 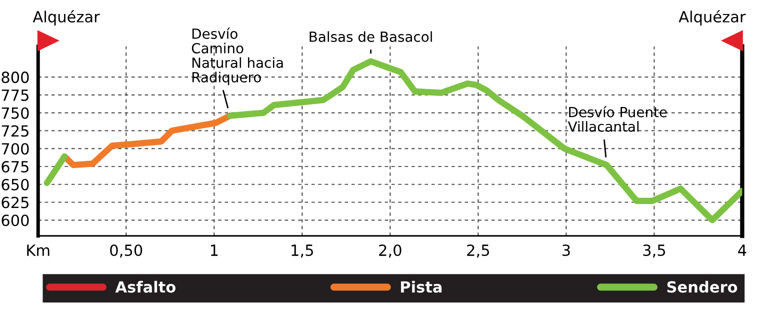 I want to click on x-tick-label: 2,5, so click(x=478, y=251).